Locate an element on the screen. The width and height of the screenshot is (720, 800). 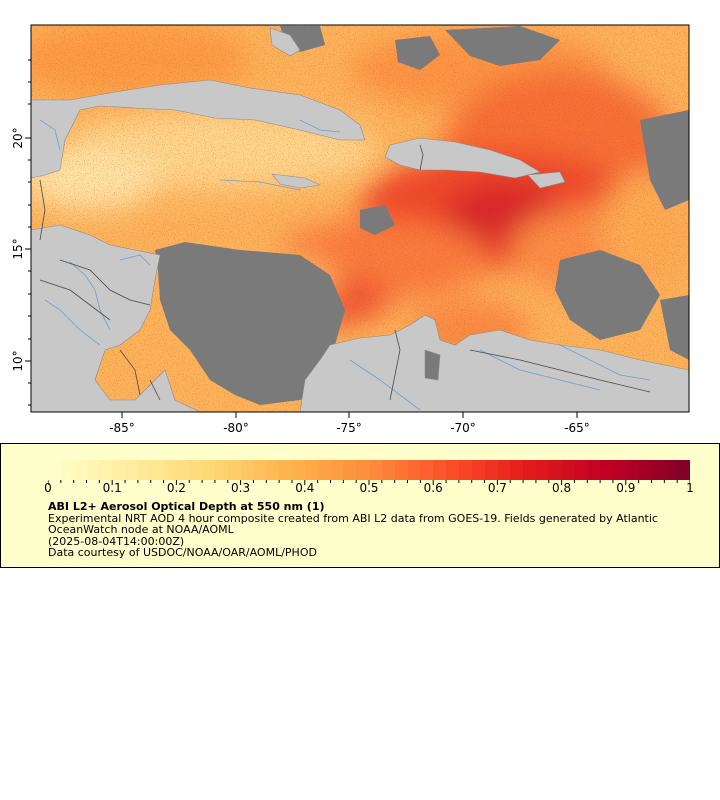
latitude-label: 10° is located at coordinates (18, 360).